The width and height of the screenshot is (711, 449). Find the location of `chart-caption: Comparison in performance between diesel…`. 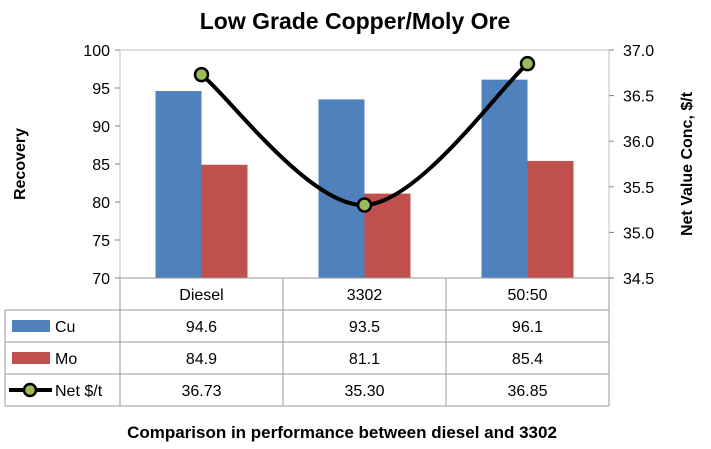

chart-caption: Comparison in performance between diesel… is located at coordinates (342, 432).